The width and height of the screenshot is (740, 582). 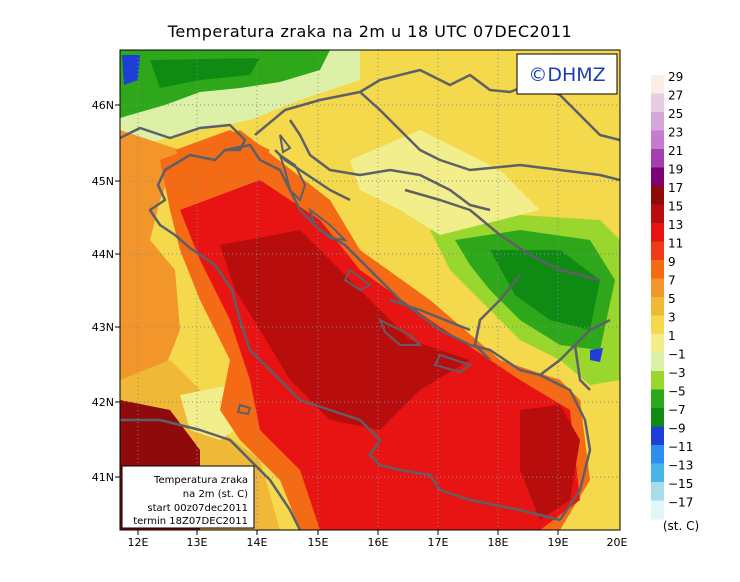 I want to click on lon-label-19e: 19E, so click(x=558, y=542).